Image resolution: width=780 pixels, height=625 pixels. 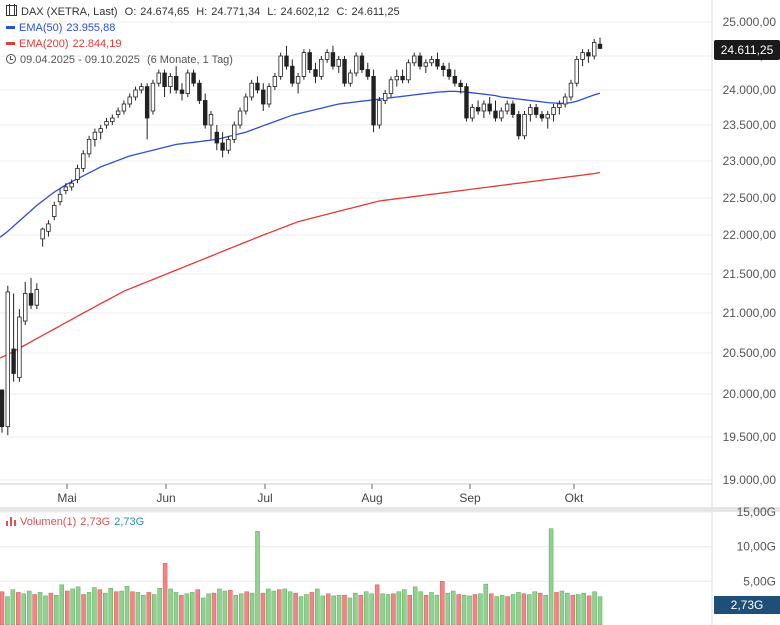 What do you see at coordinates (130, 12) in the screenshot?
I see `ohlc-open-key: O:` at bounding box center [130, 12].